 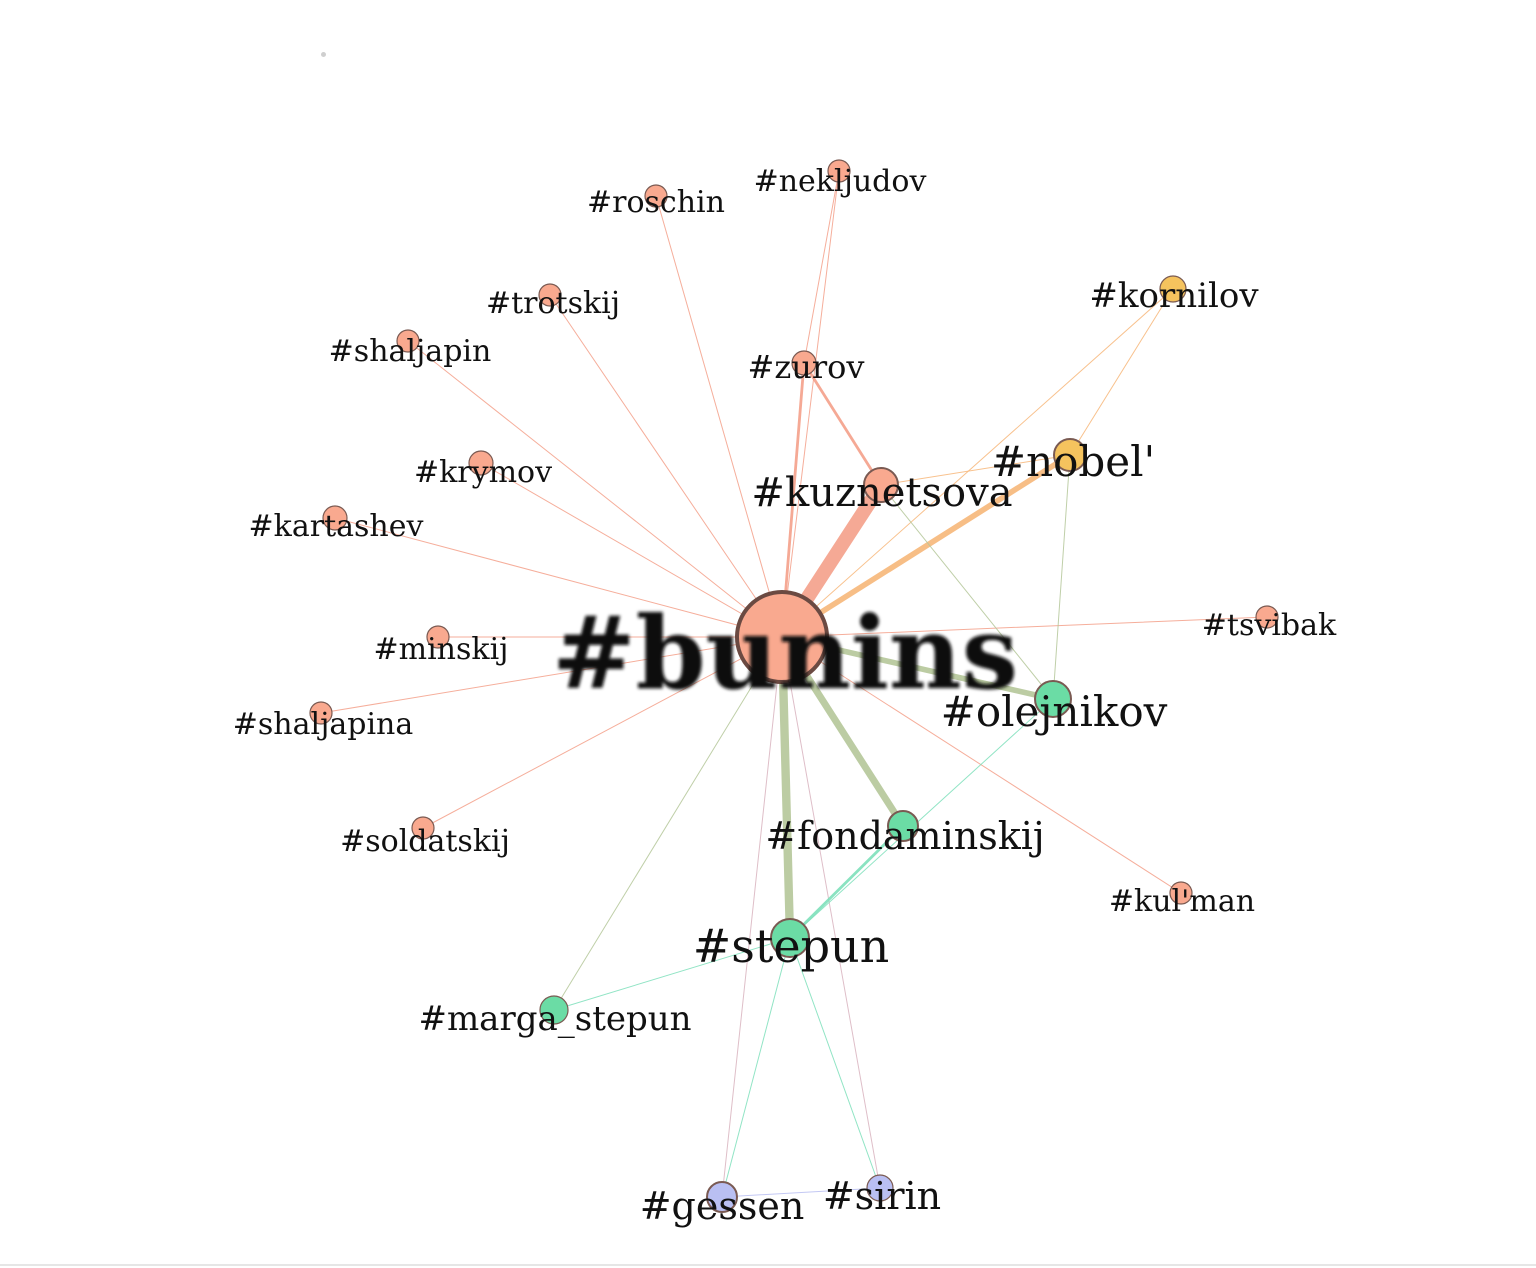 I want to click on node-kartashev, so click(x=335, y=518).